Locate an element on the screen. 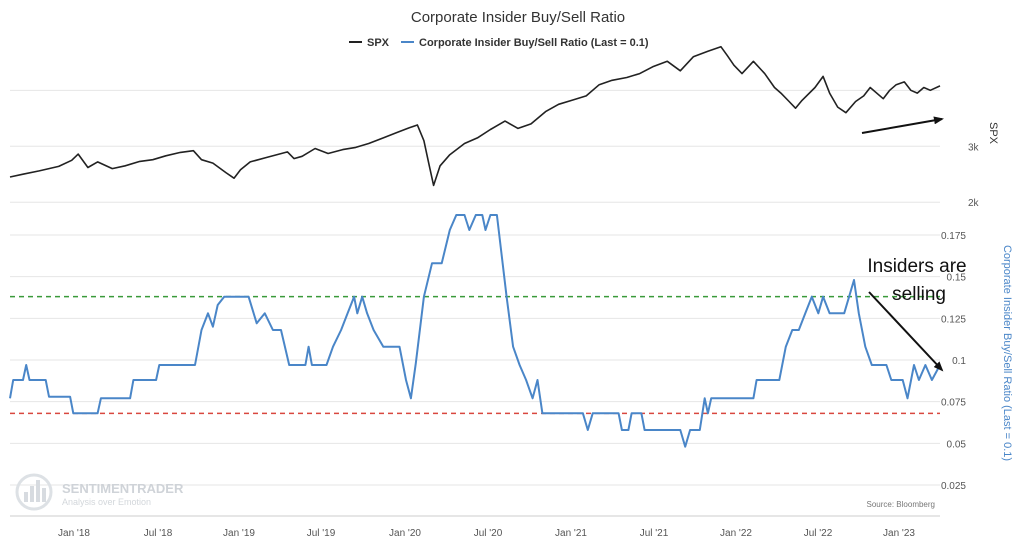  x-tick-label: Jan '21 is located at coordinates (571, 533).